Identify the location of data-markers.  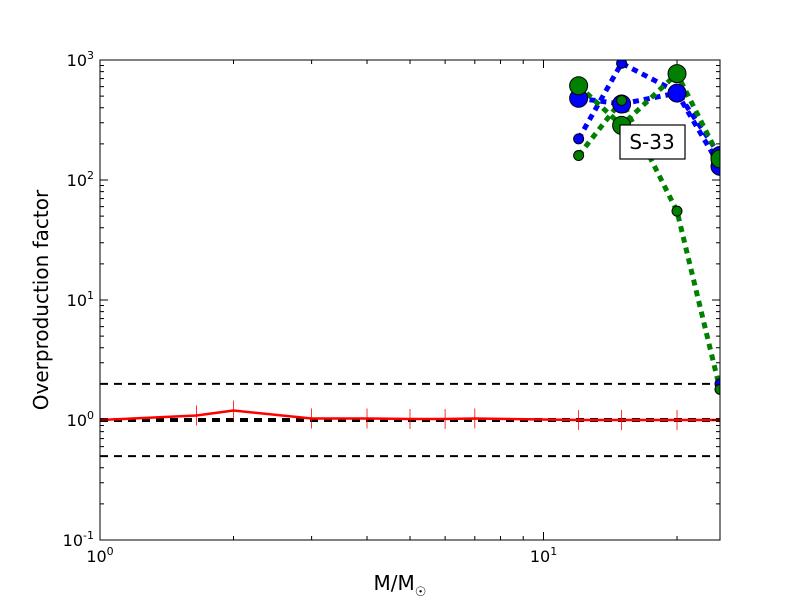
(644, 227).